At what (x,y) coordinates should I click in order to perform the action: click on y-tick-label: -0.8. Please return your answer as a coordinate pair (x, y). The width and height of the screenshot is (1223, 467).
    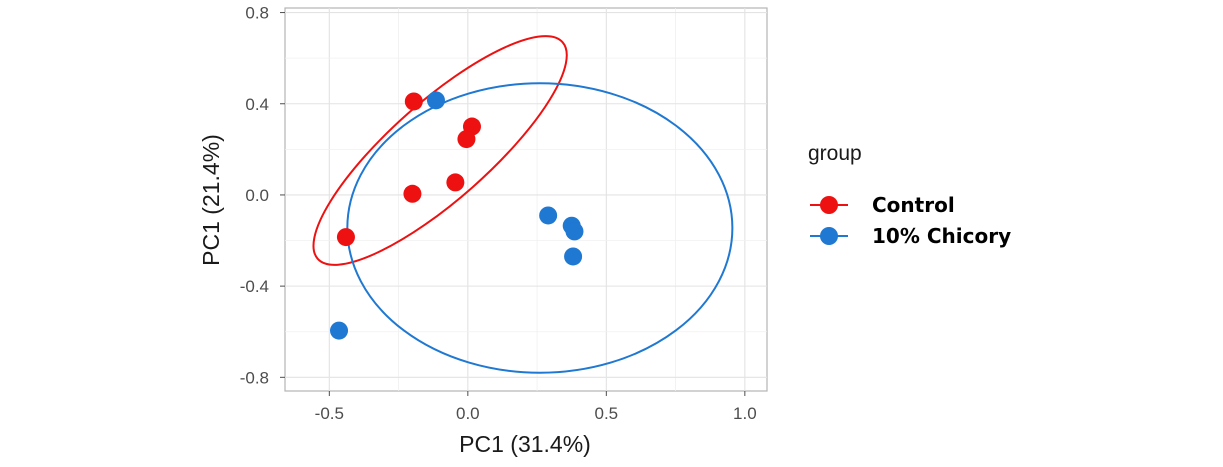
    Looking at the image, I should click on (254, 377).